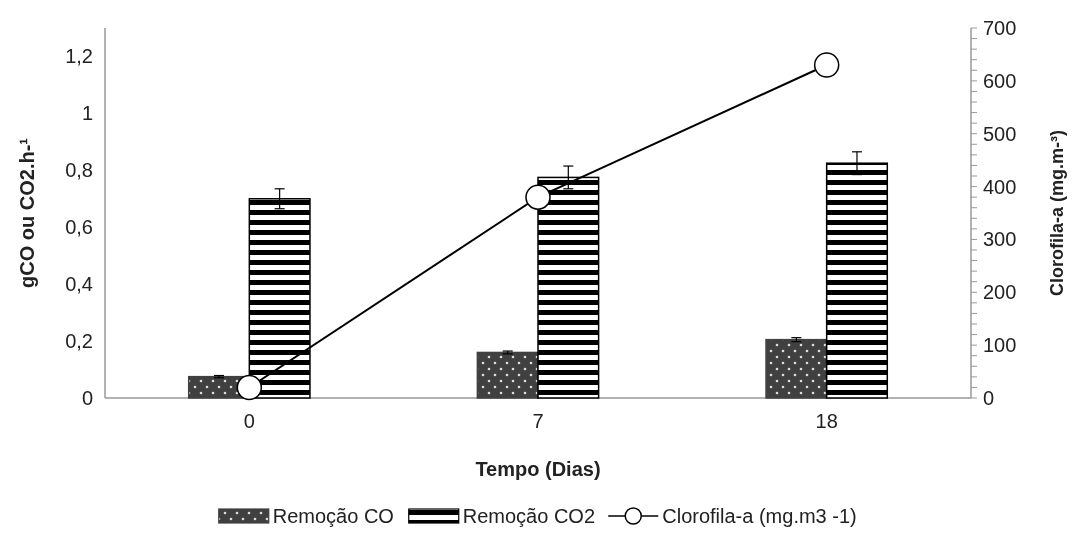  What do you see at coordinates (87, 113) in the screenshot?
I see `y-tick-label: 1` at bounding box center [87, 113].